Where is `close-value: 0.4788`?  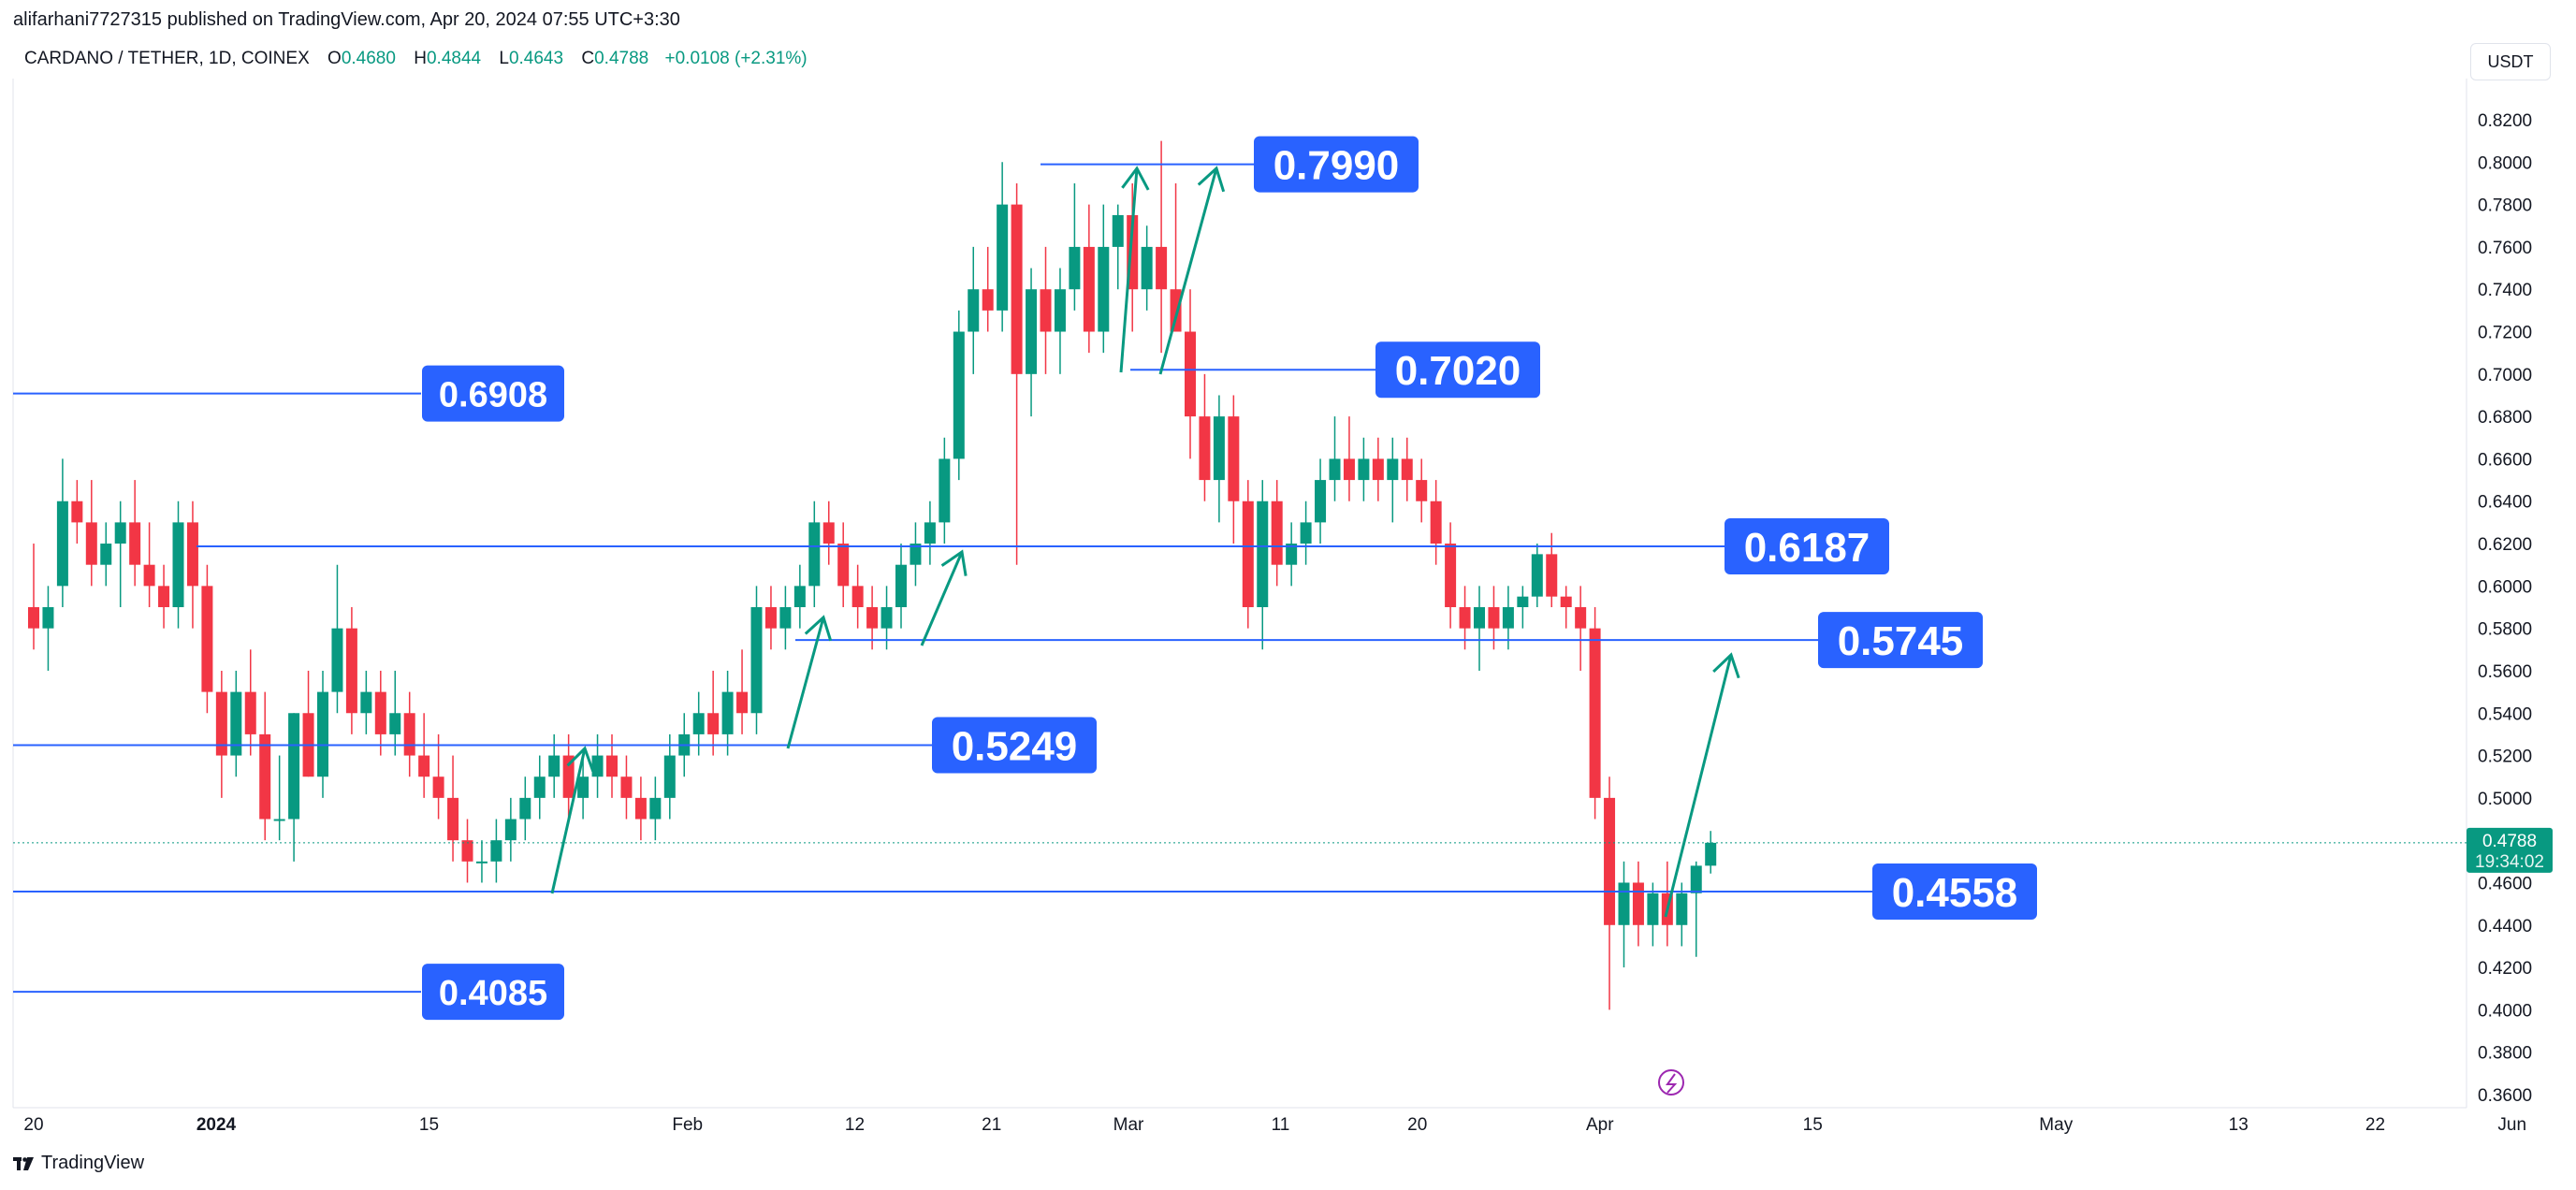 close-value: 0.4788 is located at coordinates (621, 58).